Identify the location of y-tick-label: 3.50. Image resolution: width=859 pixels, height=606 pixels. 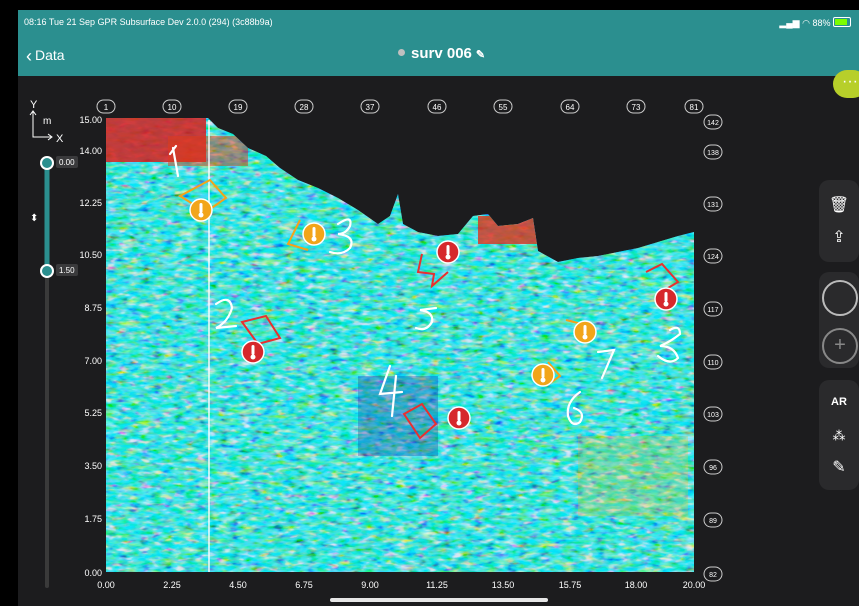
(93, 466).